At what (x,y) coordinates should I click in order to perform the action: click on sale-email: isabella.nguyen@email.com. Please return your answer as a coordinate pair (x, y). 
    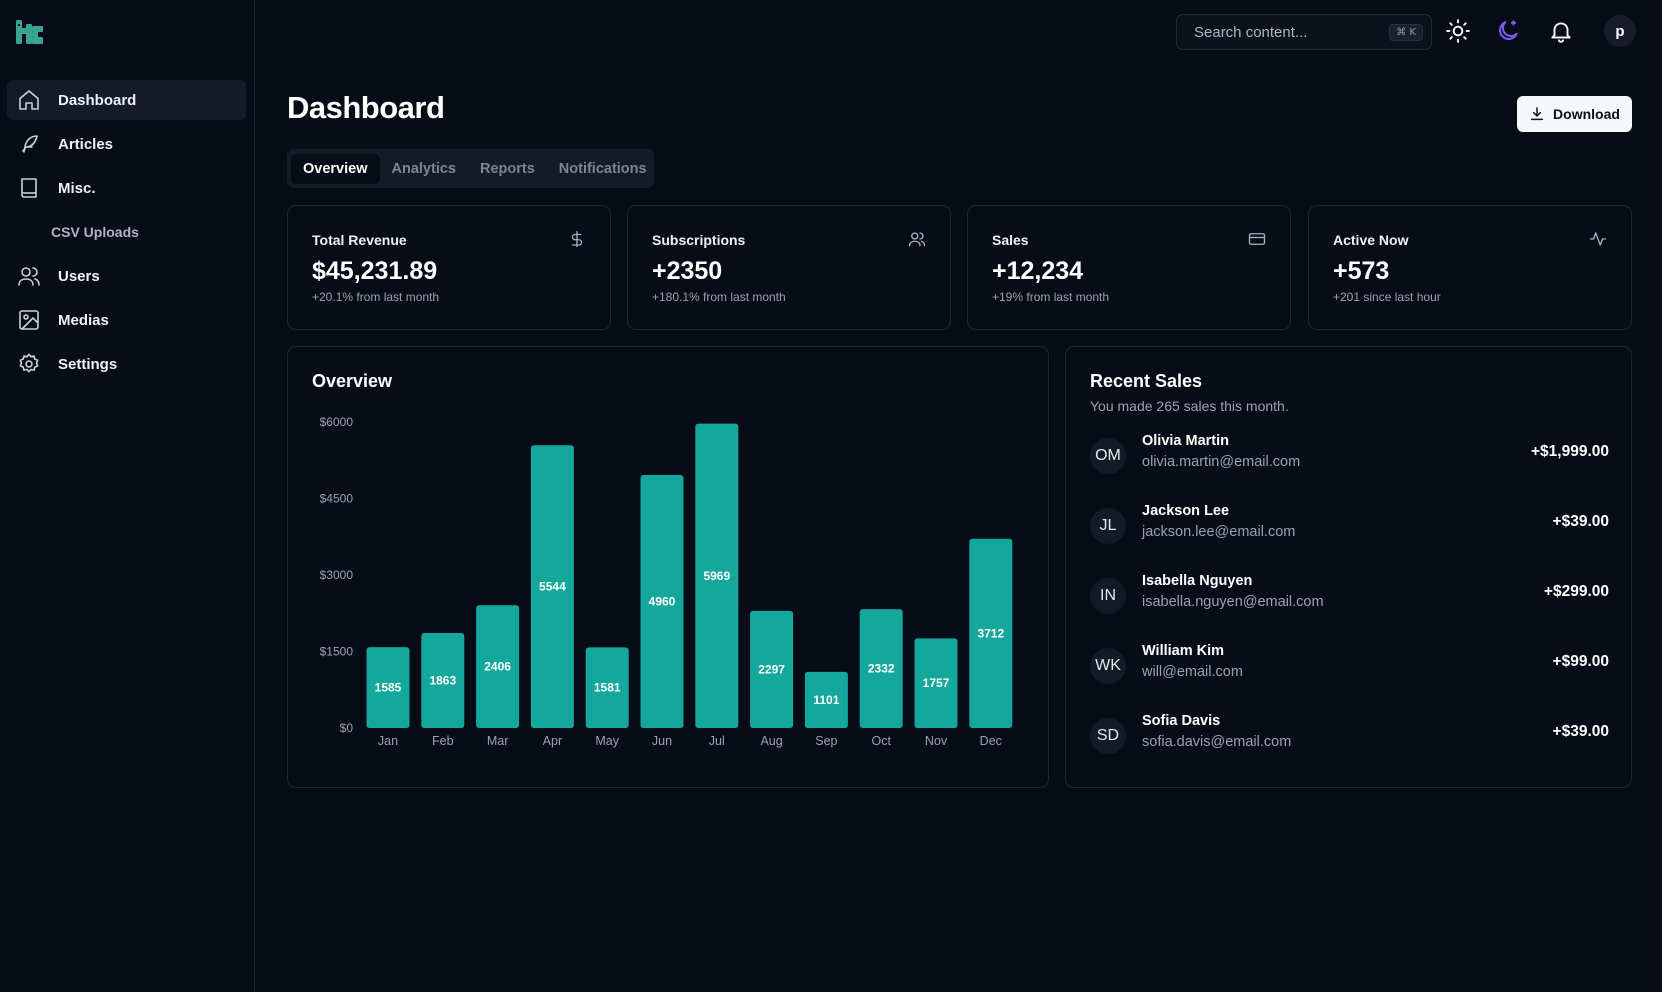
    Looking at the image, I should click on (1233, 602).